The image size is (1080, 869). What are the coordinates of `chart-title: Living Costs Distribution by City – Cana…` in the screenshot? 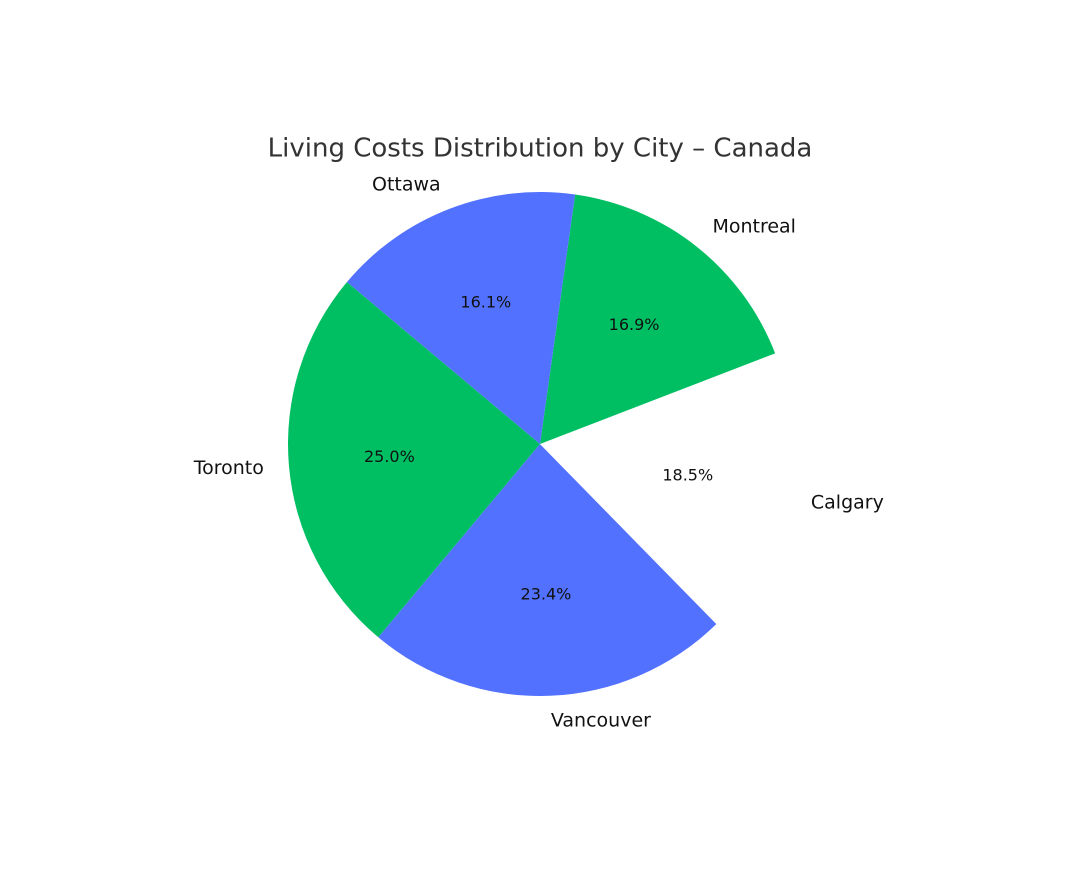 It's located at (540, 149).